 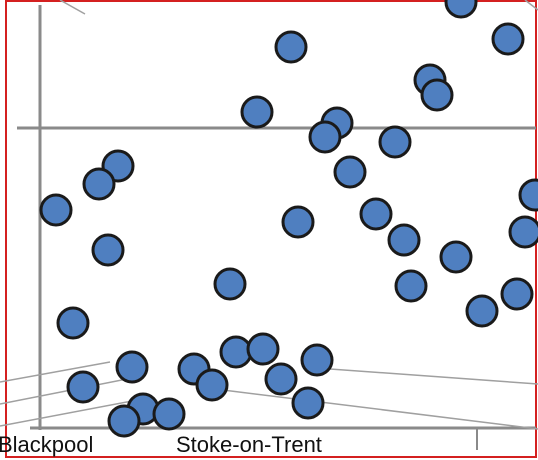 I want to click on annotation-label-stoke-on-trent: Stoke-on-Trent, so click(x=249, y=444).